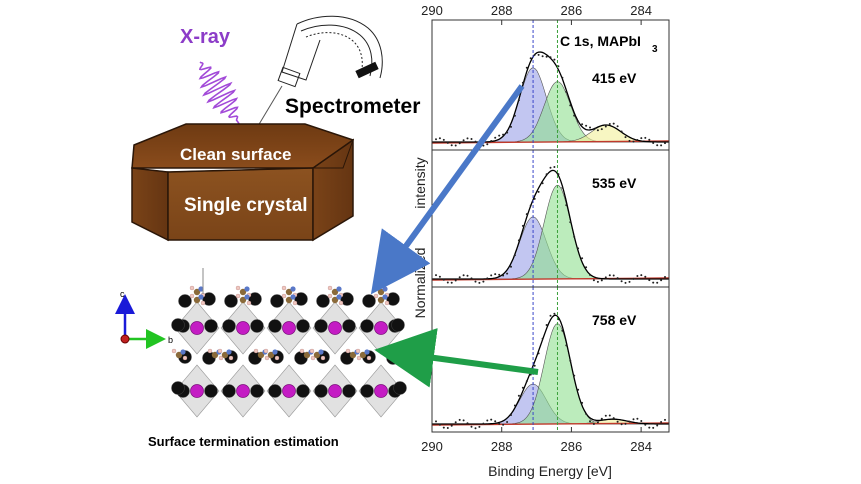  What do you see at coordinates (641, 446) in the screenshot?
I see `x-tick-label: 284` at bounding box center [641, 446].